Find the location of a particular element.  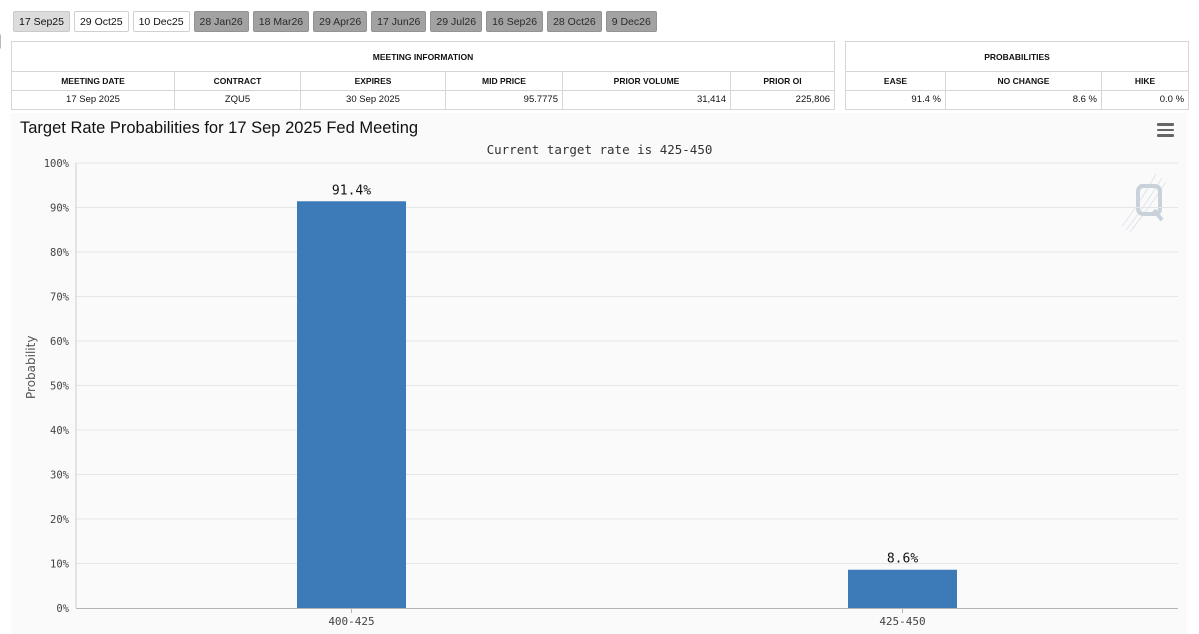

data-label: 91.4% is located at coordinates (351, 190).